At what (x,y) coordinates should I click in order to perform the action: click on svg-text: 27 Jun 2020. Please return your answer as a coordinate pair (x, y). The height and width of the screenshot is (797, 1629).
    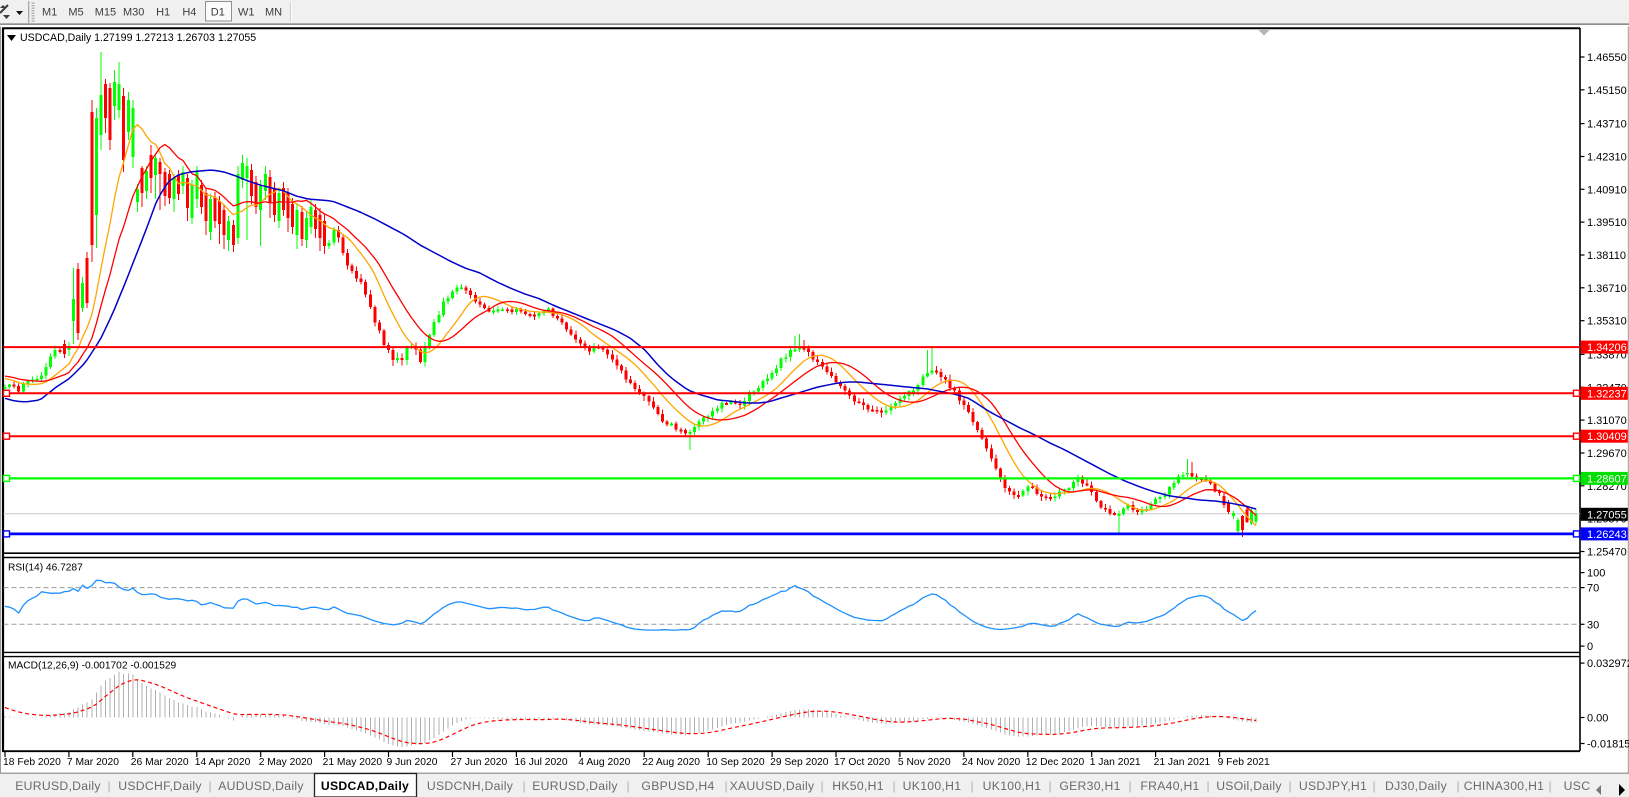
    Looking at the image, I should click on (479, 762).